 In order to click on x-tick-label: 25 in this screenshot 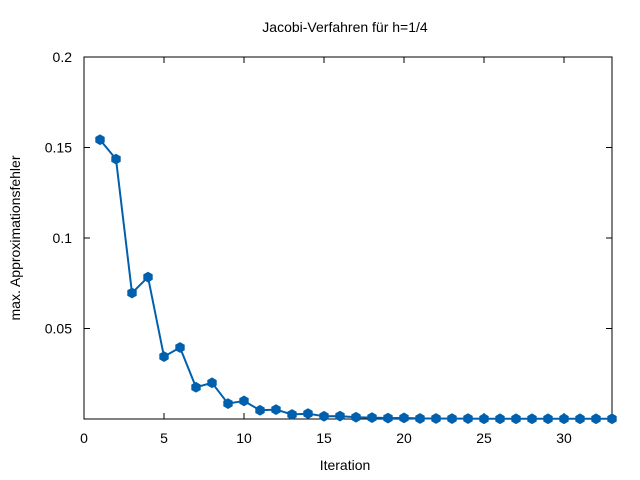, I will do `click(484, 438)`.